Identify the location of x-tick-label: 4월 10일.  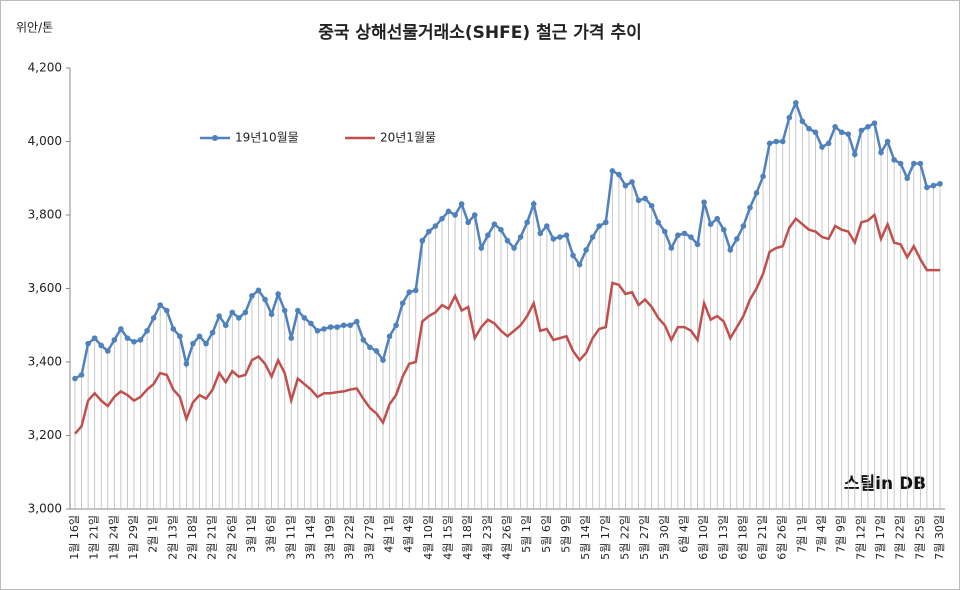
(428, 537).